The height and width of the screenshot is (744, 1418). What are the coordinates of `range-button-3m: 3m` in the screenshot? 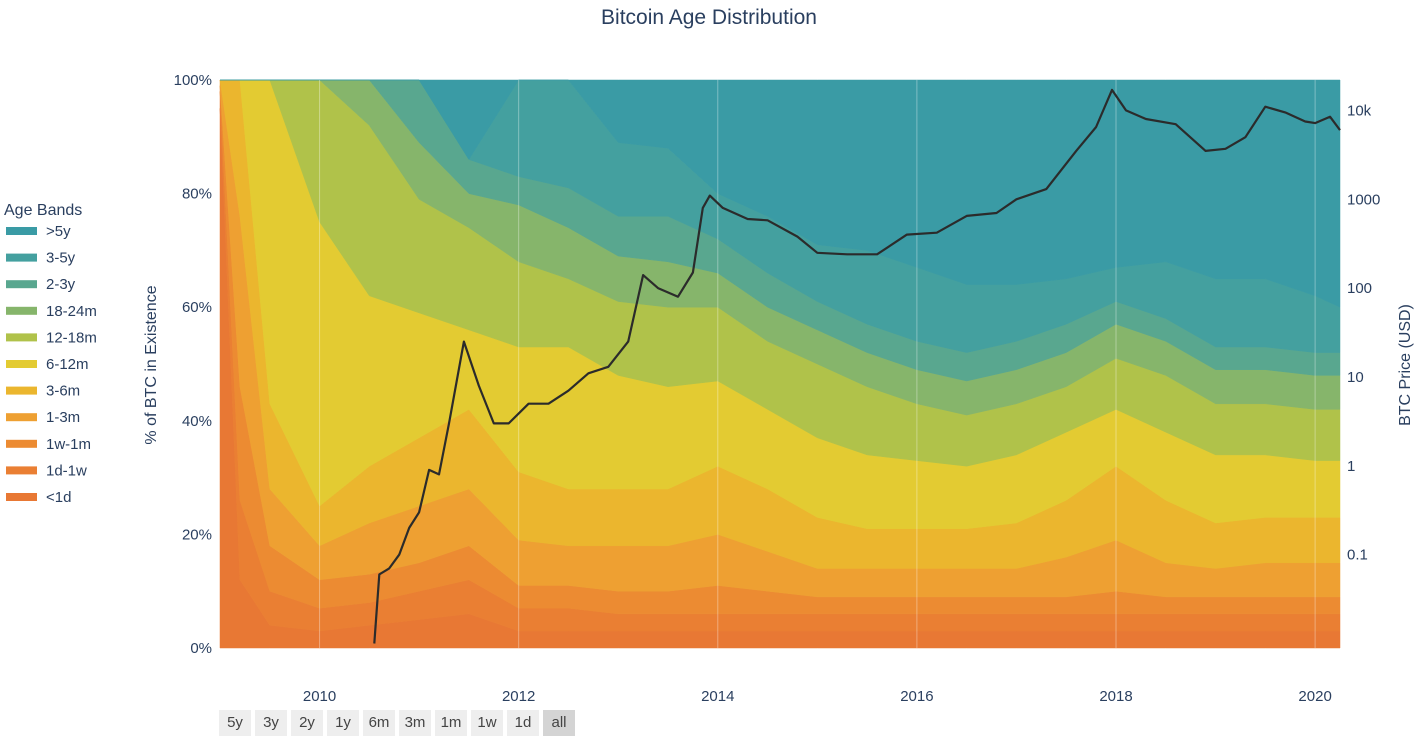 It's located at (415, 723).